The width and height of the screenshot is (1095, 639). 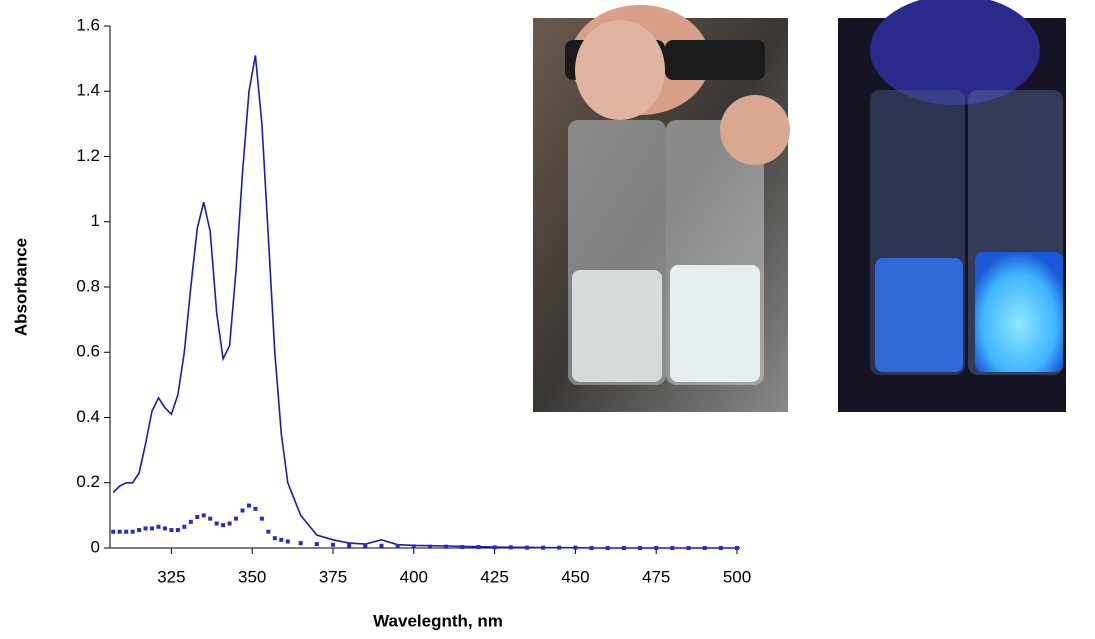 What do you see at coordinates (95, 220) in the screenshot?
I see `y-tick-label: 1` at bounding box center [95, 220].